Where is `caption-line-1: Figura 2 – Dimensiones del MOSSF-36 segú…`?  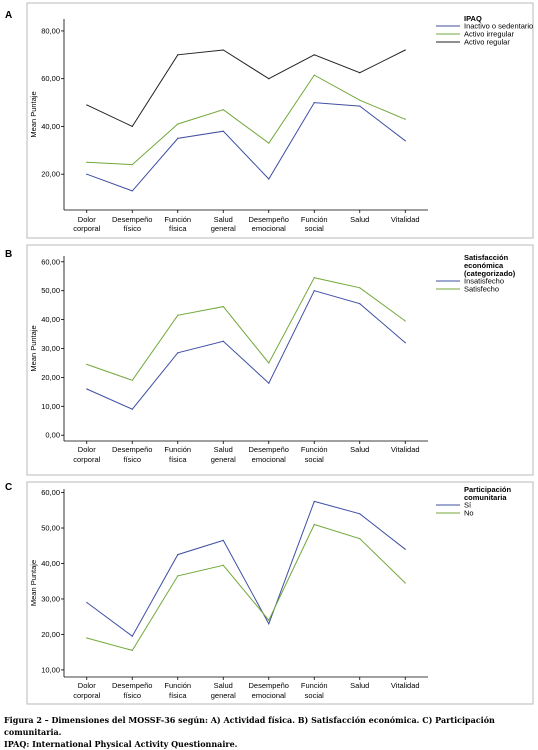 caption-line-1: Figura 2 – Dimensiones del MOSSF-36 segú… is located at coordinates (249, 726).